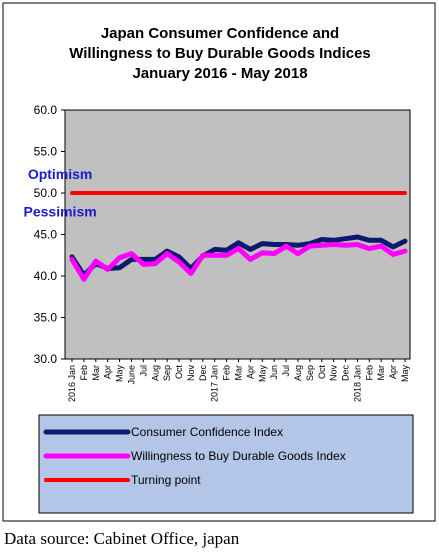 The height and width of the screenshot is (557, 439). I want to click on legend-label: Willingness to Buy Durable Goods Index, so click(238, 456).